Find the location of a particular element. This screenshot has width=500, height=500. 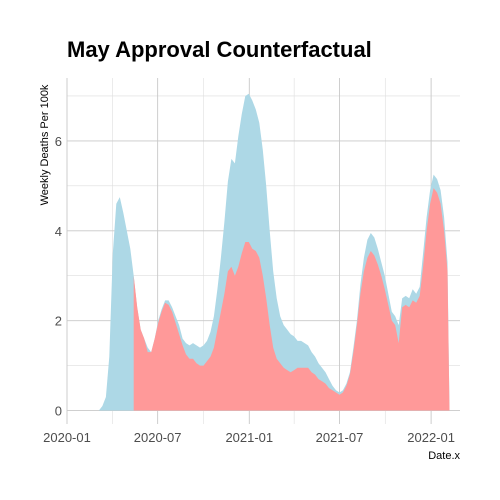

chart-title: May Approval Counterfactual is located at coordinates (219, 49).